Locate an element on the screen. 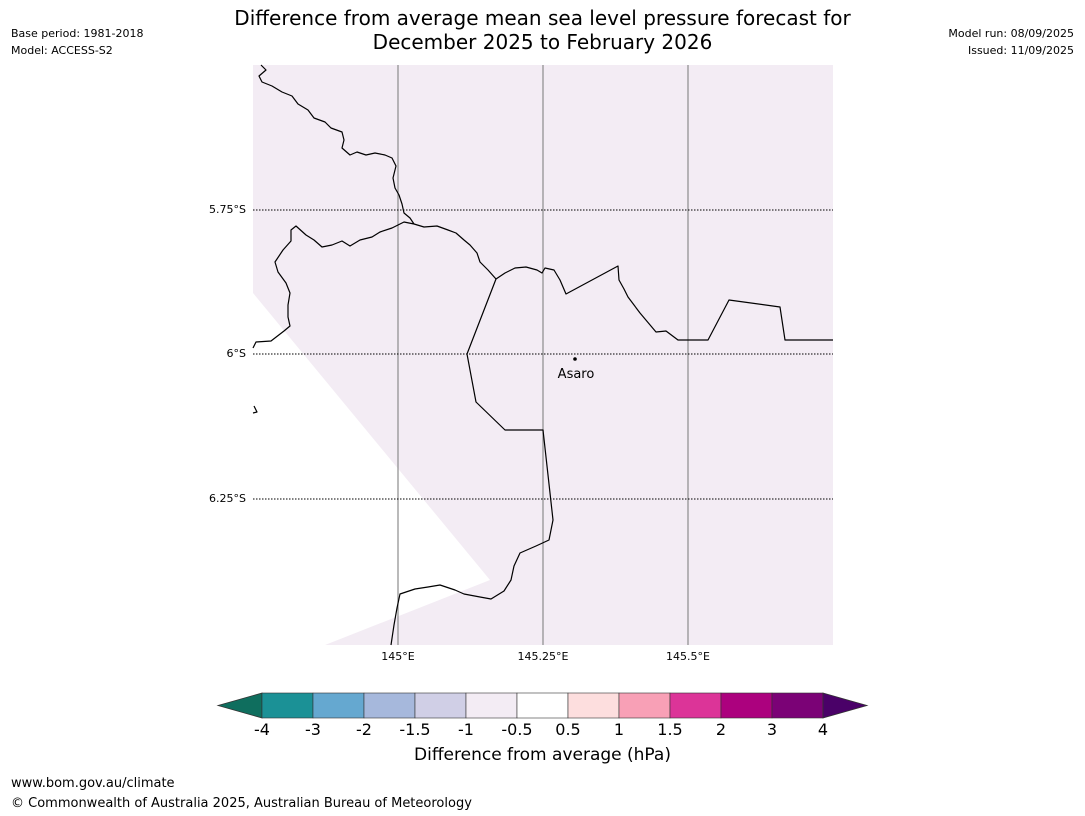  issued-text: Issued: 11/09/2025 is located at coordinates (1020, 50).